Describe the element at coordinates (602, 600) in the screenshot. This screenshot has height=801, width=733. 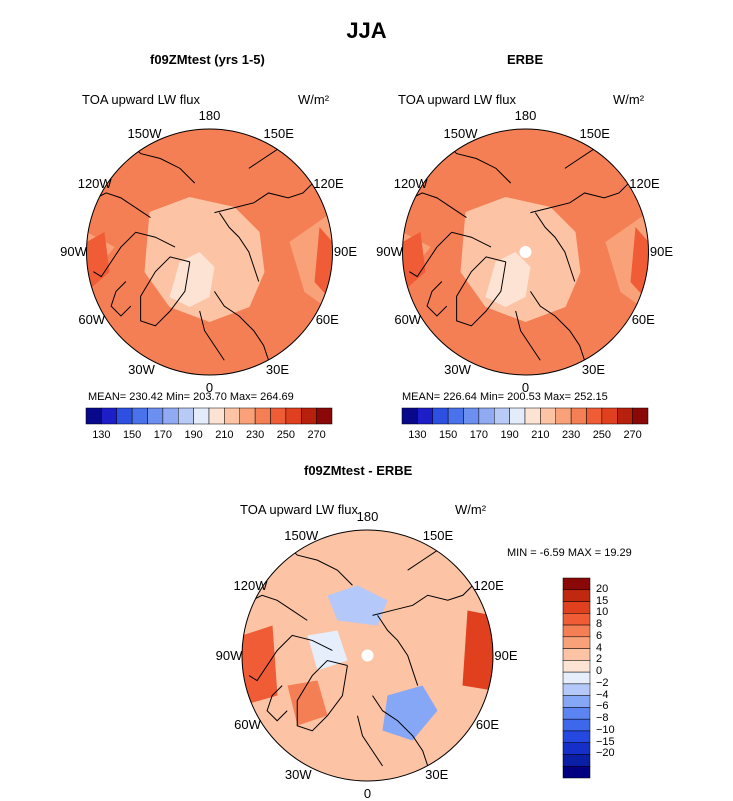
I see `colorbar-tick: 15` at that location.